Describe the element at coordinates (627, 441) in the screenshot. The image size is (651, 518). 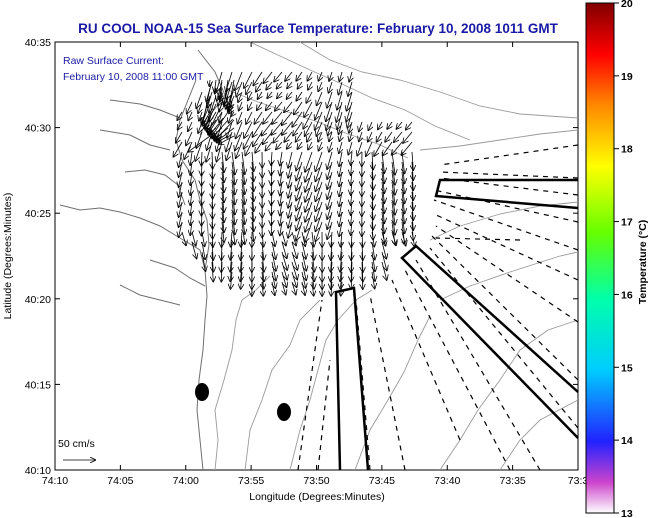
I see `colorbar-tick-label: 14` at that location.